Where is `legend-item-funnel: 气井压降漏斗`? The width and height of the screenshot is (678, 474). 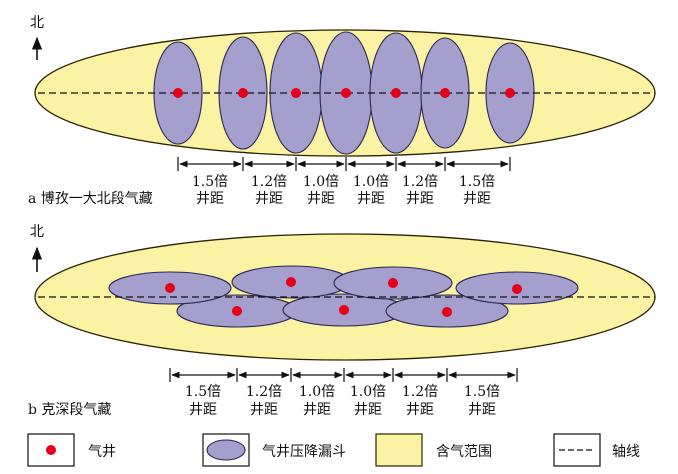 legend-item-funnel: 气井压降漏斗 is located at coordinates (274, 450).